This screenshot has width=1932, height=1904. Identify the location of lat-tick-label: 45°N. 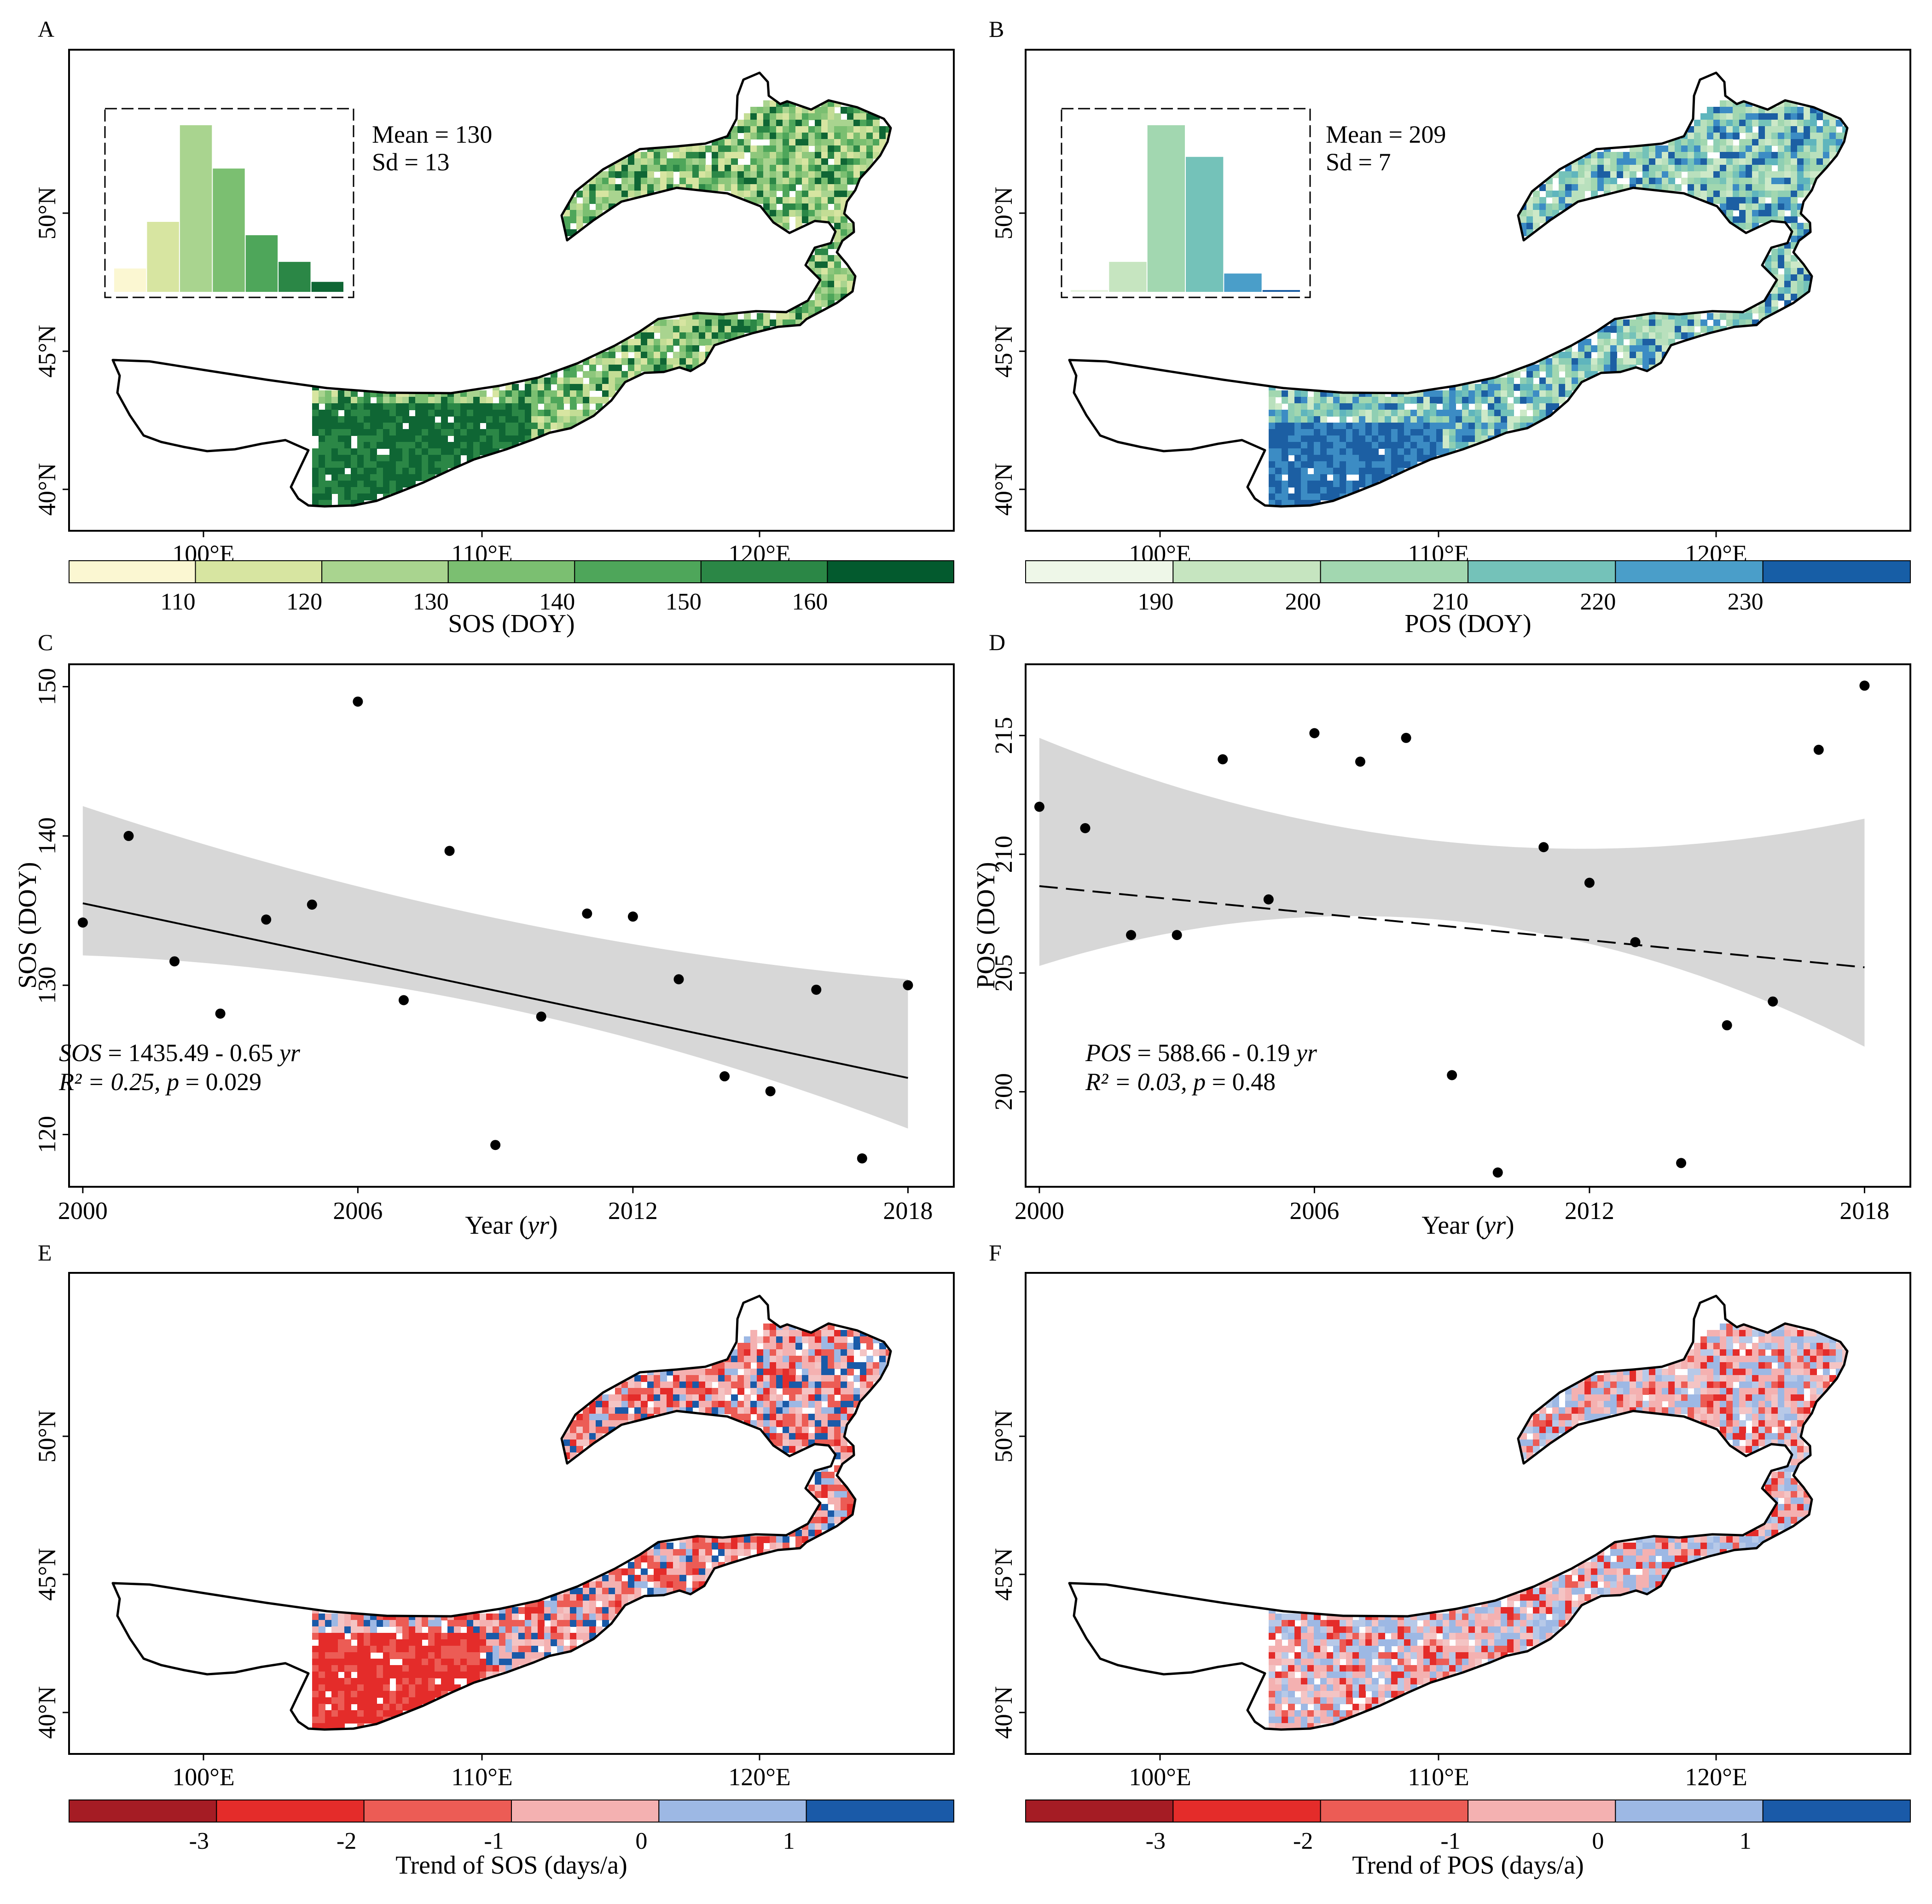
(47, 1574).